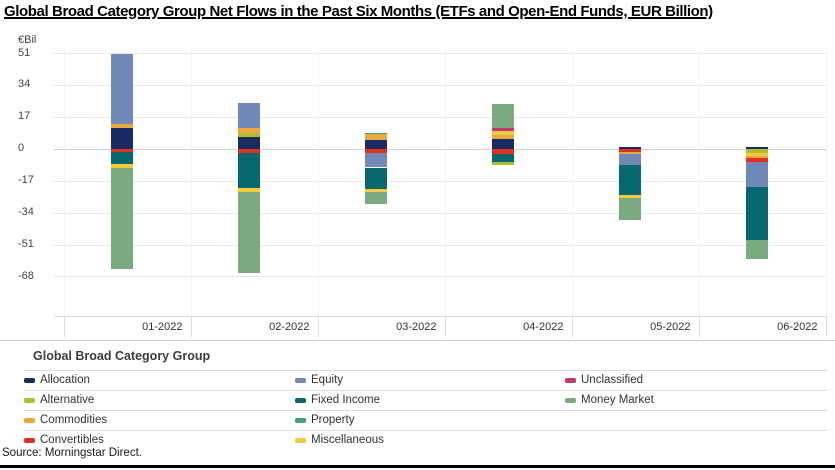 This screenshot has width=835, height=470. What do you see at coordinates (543, 327) in the screenshot?
I see `x-axis-label: 04-2022` at bounding box center [543, 327].